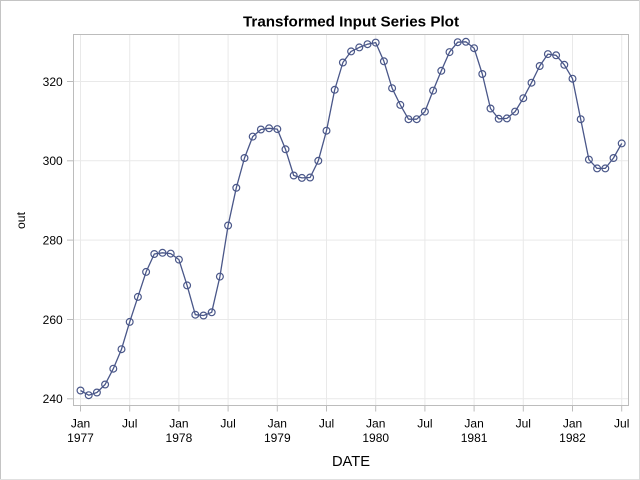 The image size is (640, 480). Describe the element at coordinates (351, 462) in the screenshot. I see `svg-text: DATE` at that location.